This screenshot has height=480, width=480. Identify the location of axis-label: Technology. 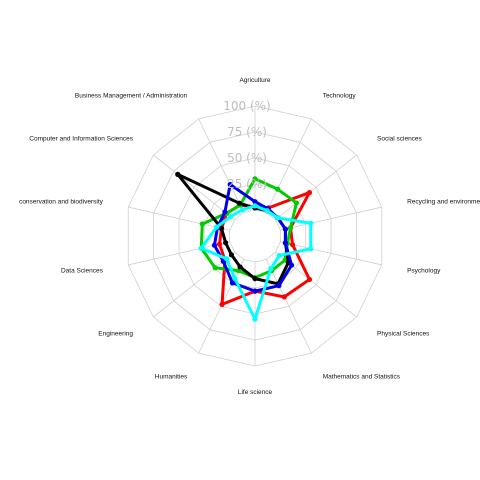
(340, 95).